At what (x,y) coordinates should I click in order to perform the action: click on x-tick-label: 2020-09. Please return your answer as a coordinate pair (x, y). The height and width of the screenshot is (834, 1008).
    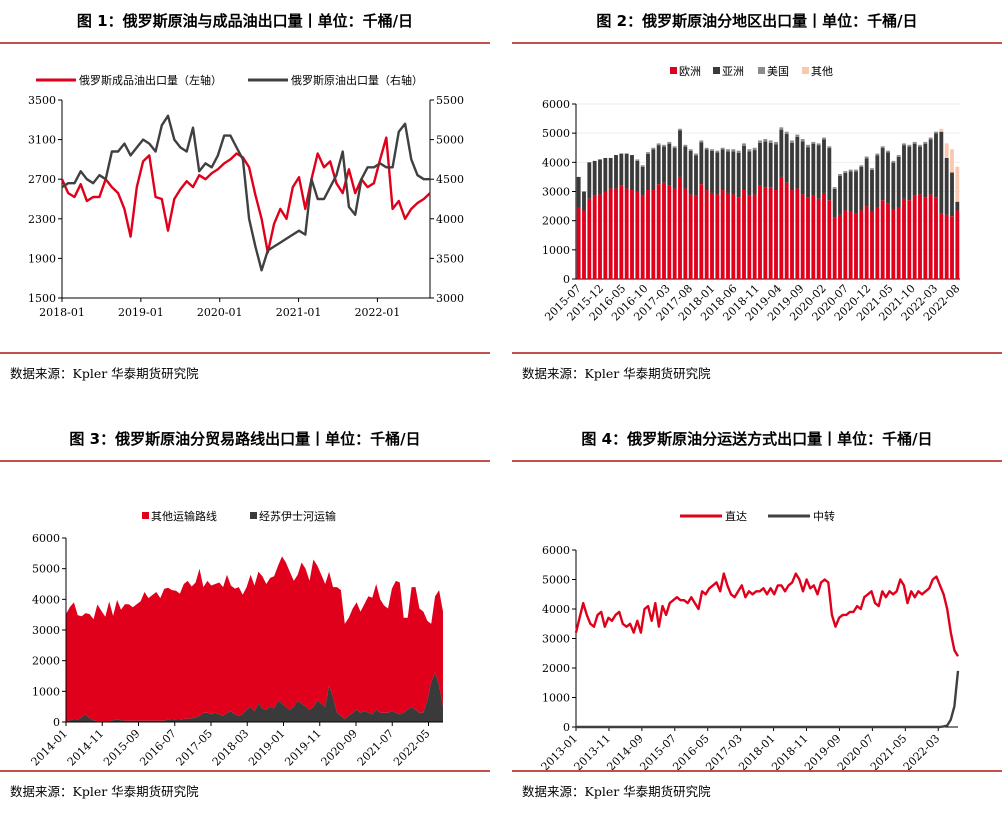
    Looking at the image, I should click on (340, 748).